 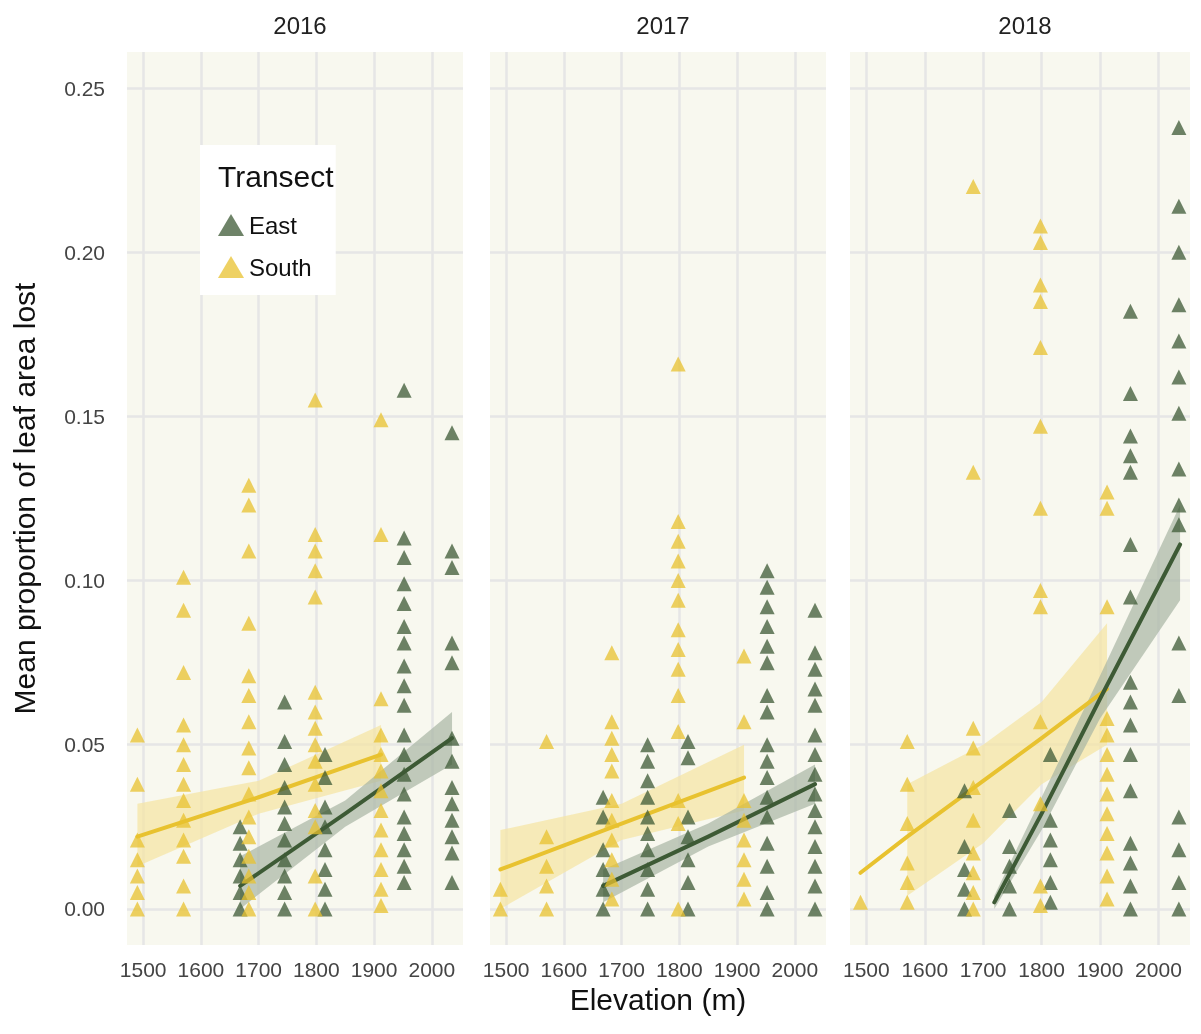 I want to click on y-tick-label: 0.00, so click(x=84, y=909).